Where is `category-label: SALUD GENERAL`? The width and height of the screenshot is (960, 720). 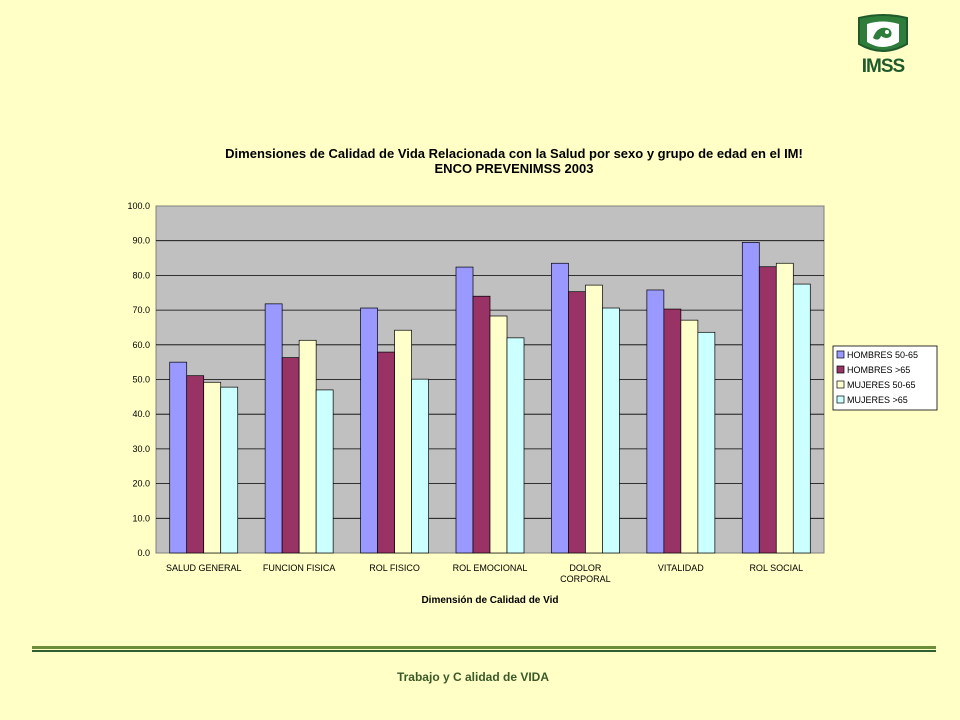 category-label: SALUD GENERAL is located at coordinates (204, 568).